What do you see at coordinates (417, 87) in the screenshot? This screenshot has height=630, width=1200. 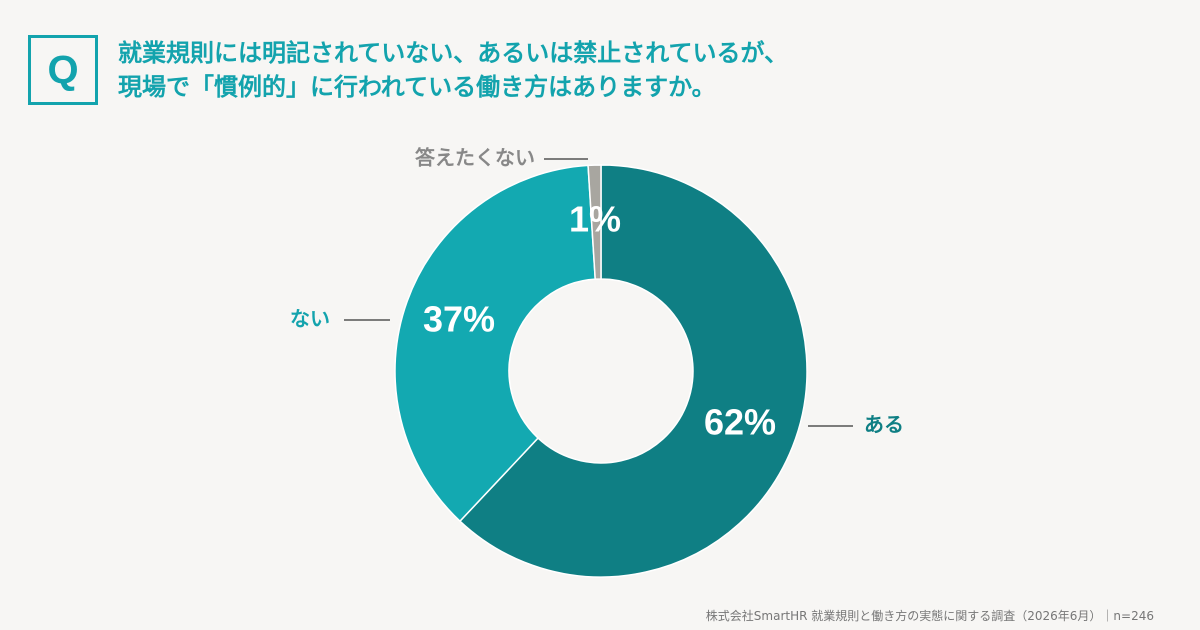 I see `question-line-2: 現場で「慣例的」に行われている働き方はありますか。` at bounding box center [417, 87].